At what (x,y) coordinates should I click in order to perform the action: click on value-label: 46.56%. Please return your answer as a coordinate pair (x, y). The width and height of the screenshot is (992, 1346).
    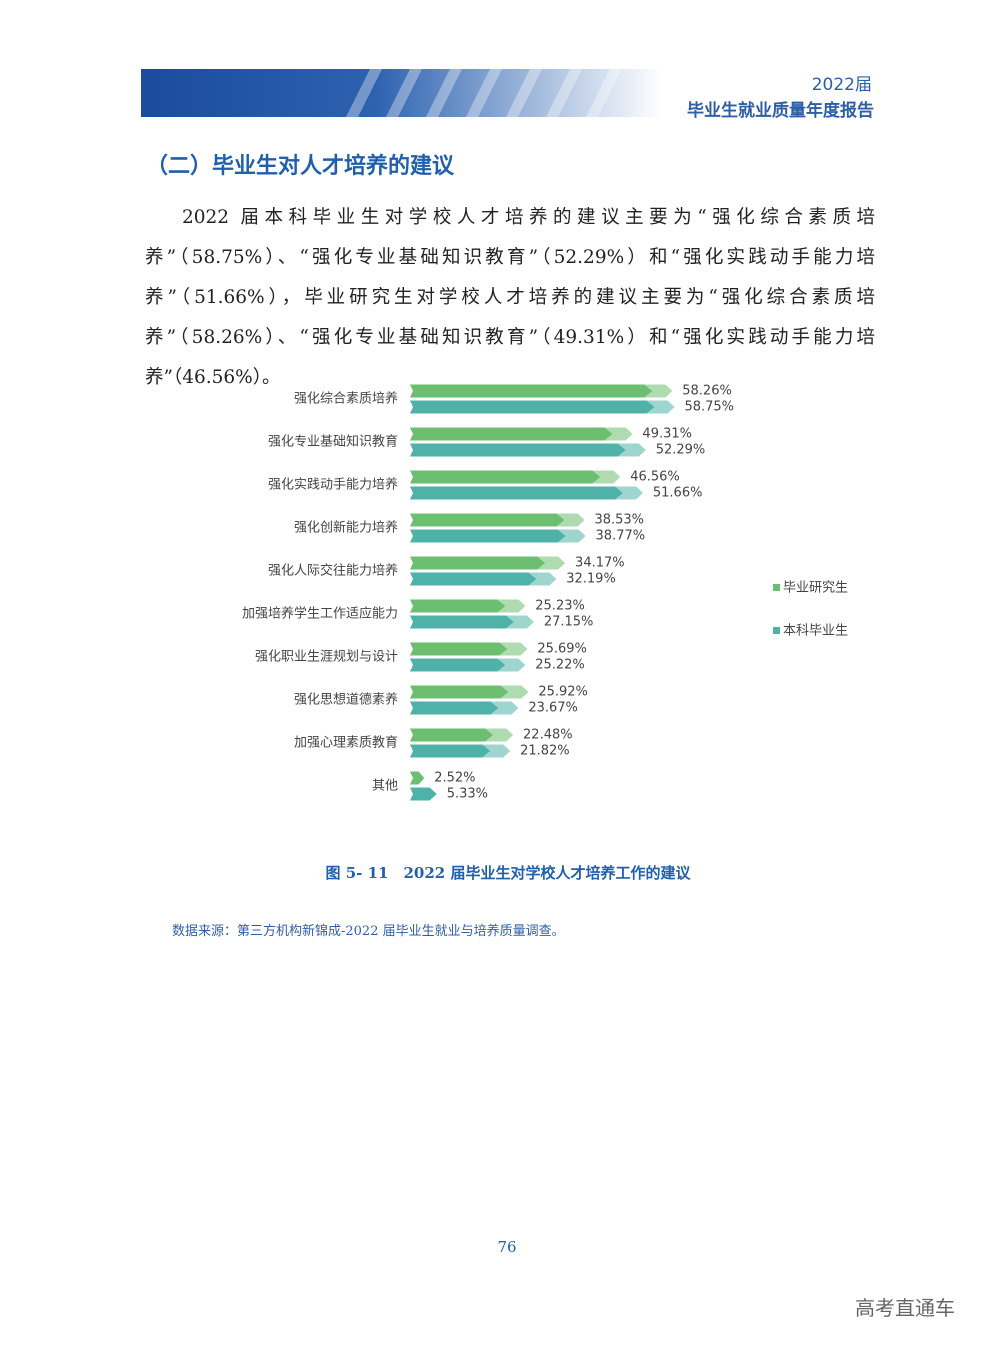
    Looking at the image, I should click on (655, 477).